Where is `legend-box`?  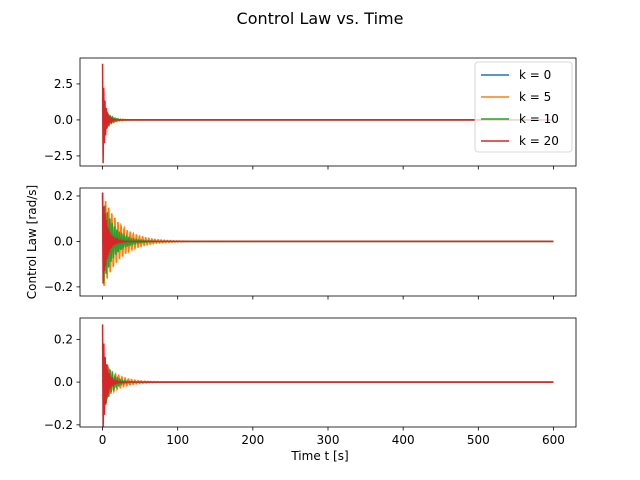 legend-box is located at coordinates (523, 107).